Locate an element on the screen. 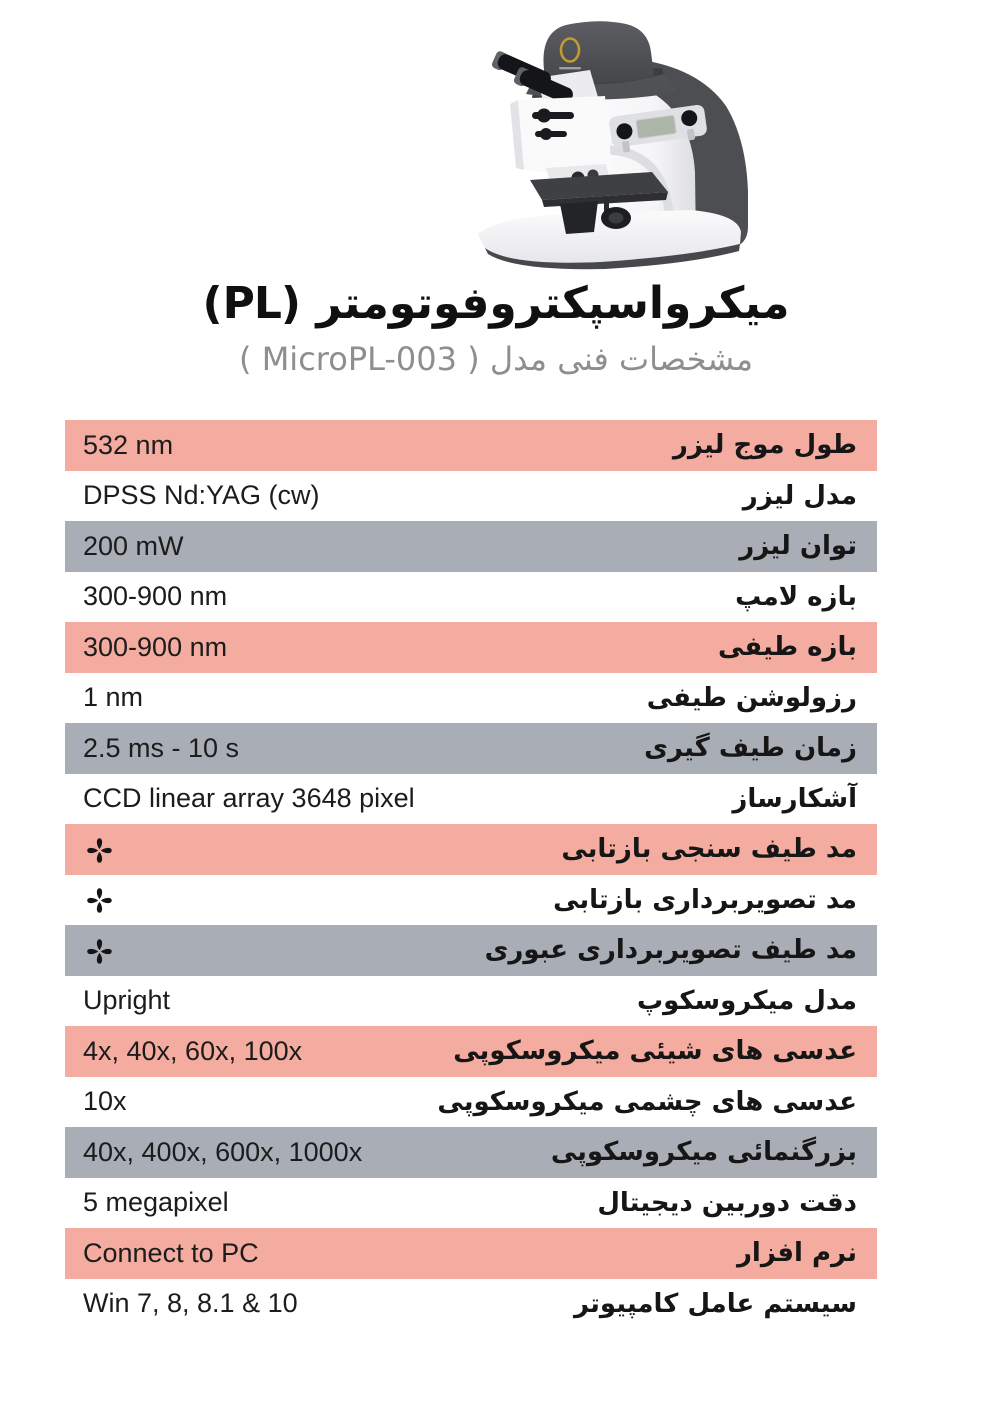 The height and width of the screenshot is (1413, 992). table-row: 532 nm طول موج لیزر is located at coordinates (471, 445).